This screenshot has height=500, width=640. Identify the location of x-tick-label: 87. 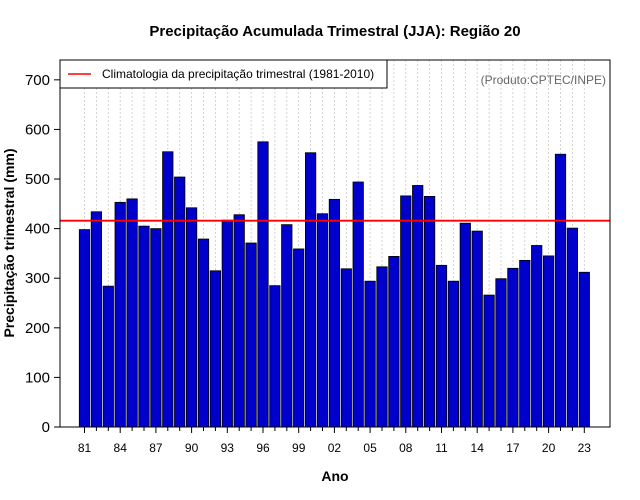
(156, 448).